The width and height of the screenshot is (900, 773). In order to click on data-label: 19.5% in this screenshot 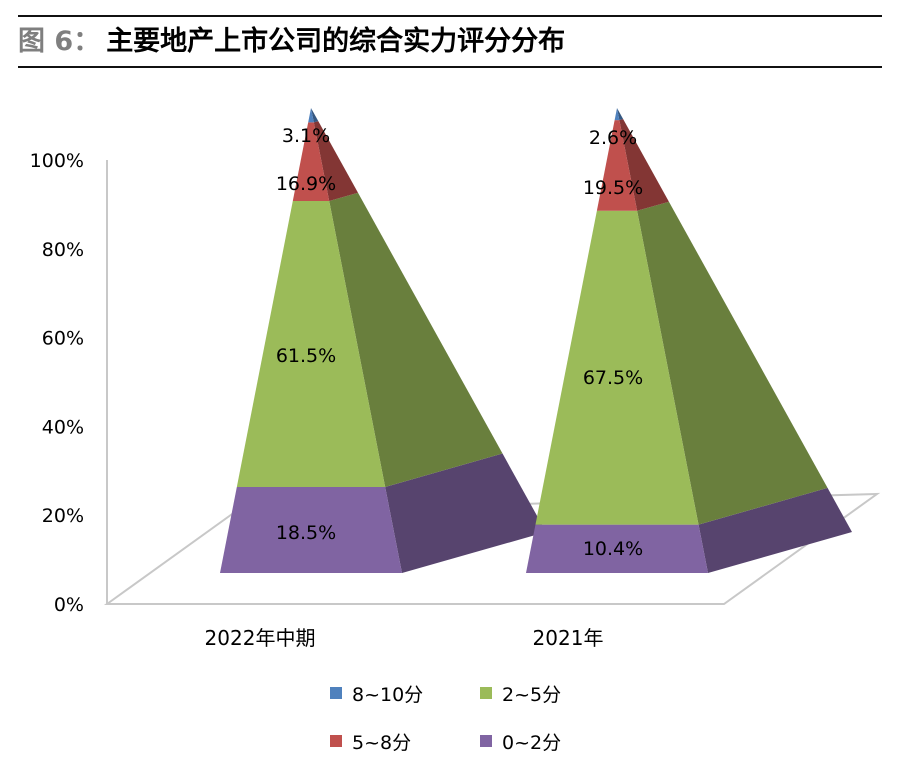, I will do `click(613, 188)`.